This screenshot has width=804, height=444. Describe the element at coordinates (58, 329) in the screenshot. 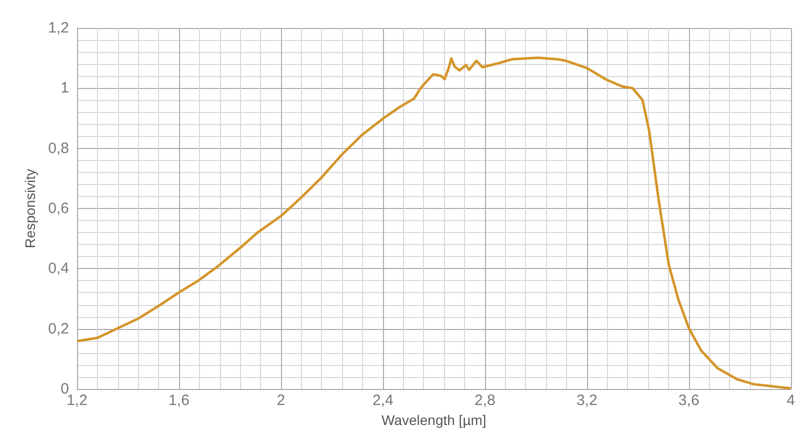

I see `y-tick-label: 0,2` at that location.